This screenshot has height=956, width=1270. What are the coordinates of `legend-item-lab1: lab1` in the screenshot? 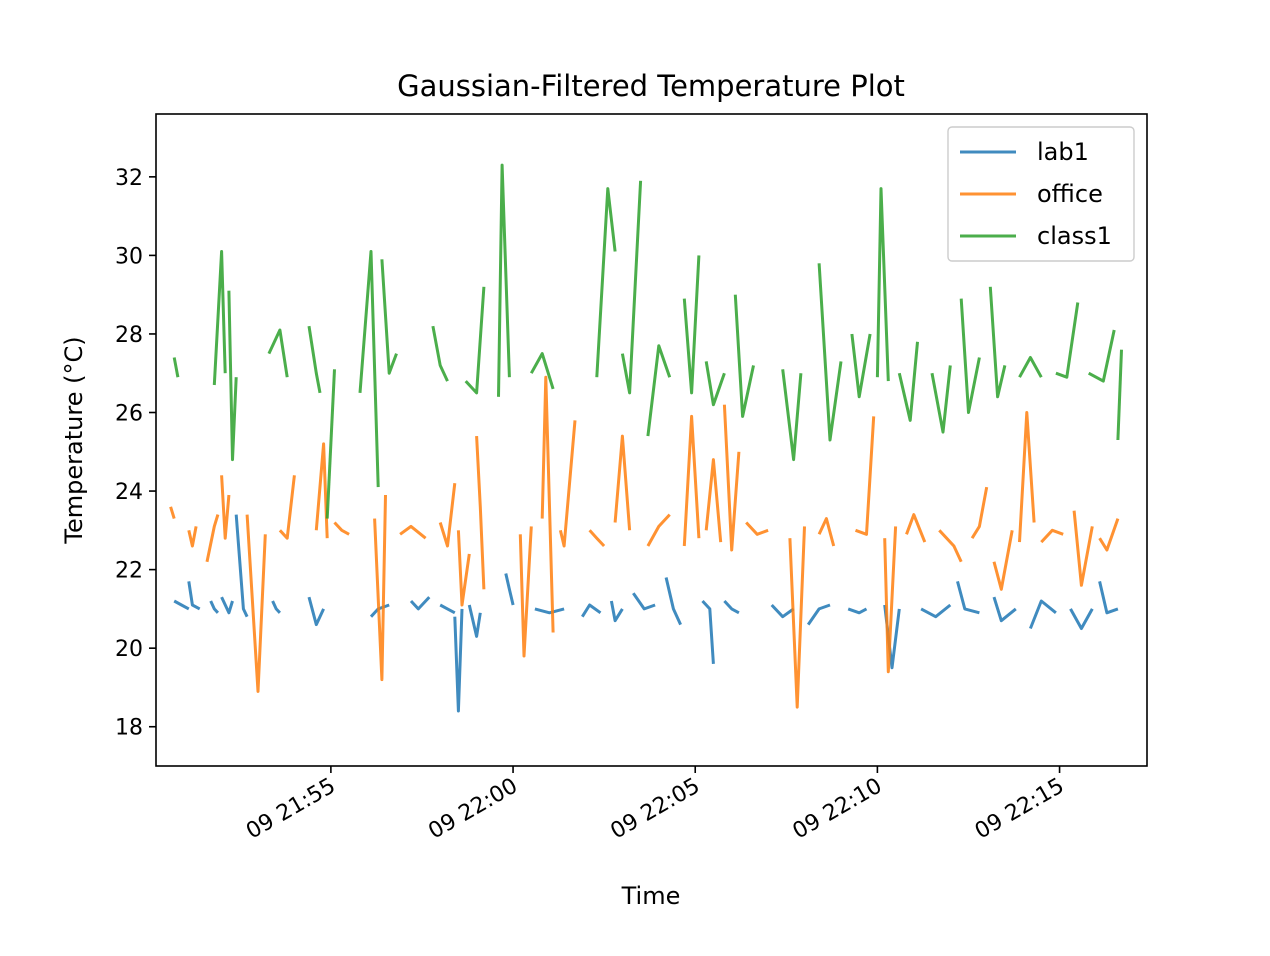 It's located at (1024, 152).